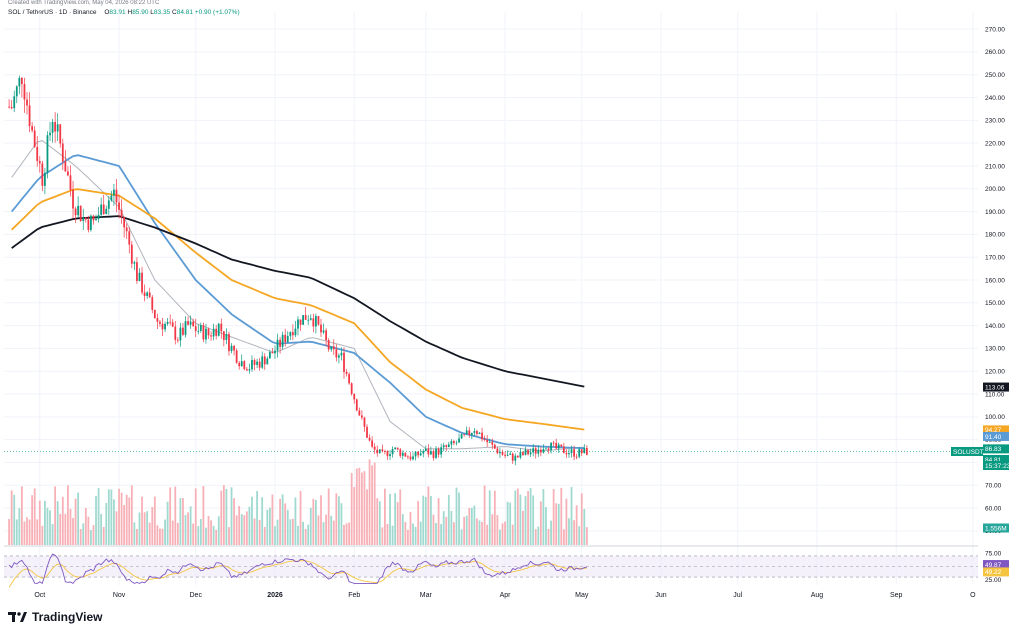 This screenshot has width=1024, height=624. What do you see at coordinates (995, 387) in the screenshot?
I see `price-badge-label: 113.06` at bounding box center [995, 387].